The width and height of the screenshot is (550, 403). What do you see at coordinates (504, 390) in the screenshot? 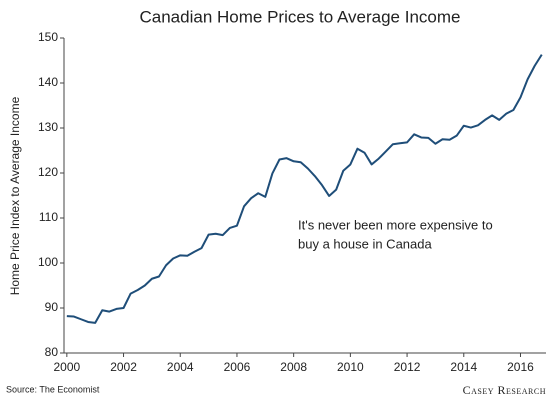
I see `logo: Casey Research` at bounding box center [504, 390].